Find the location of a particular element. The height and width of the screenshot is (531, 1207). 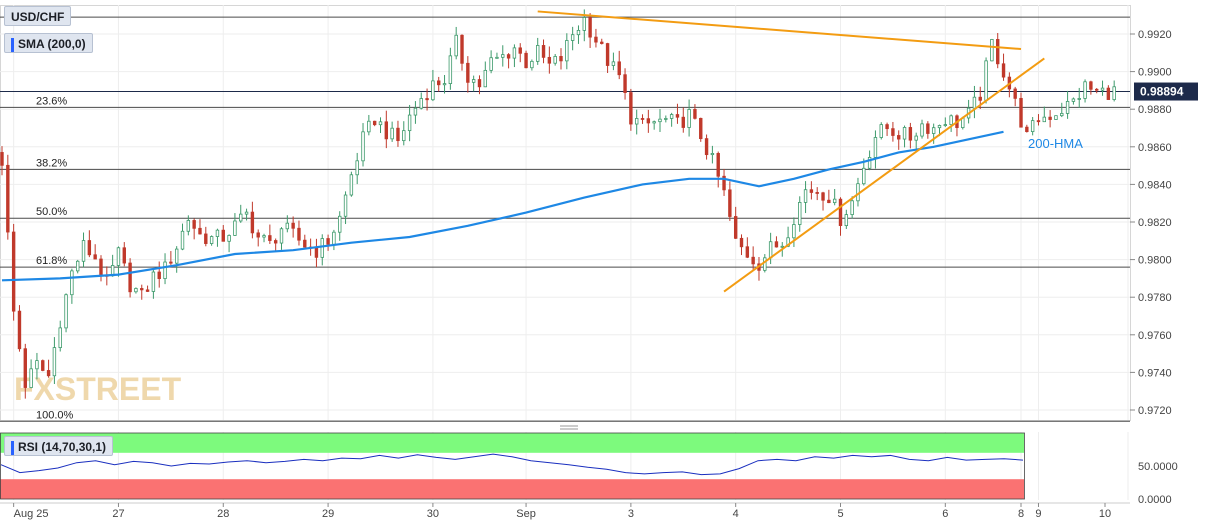

sma-indicator-label: SMA (200,0) is located at coordinates (48, 43).